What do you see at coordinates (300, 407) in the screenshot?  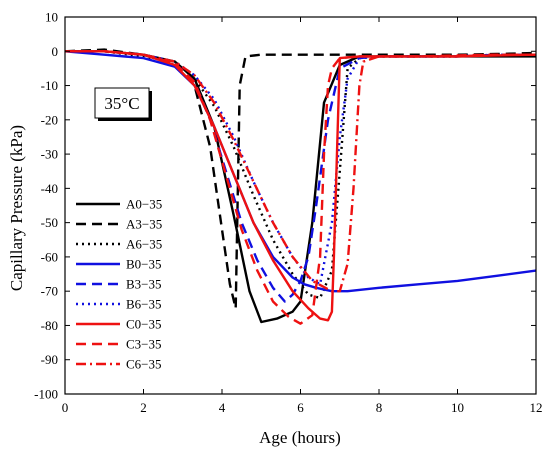 I see `x-tick-label: 6` at bounding box center [300, 407].